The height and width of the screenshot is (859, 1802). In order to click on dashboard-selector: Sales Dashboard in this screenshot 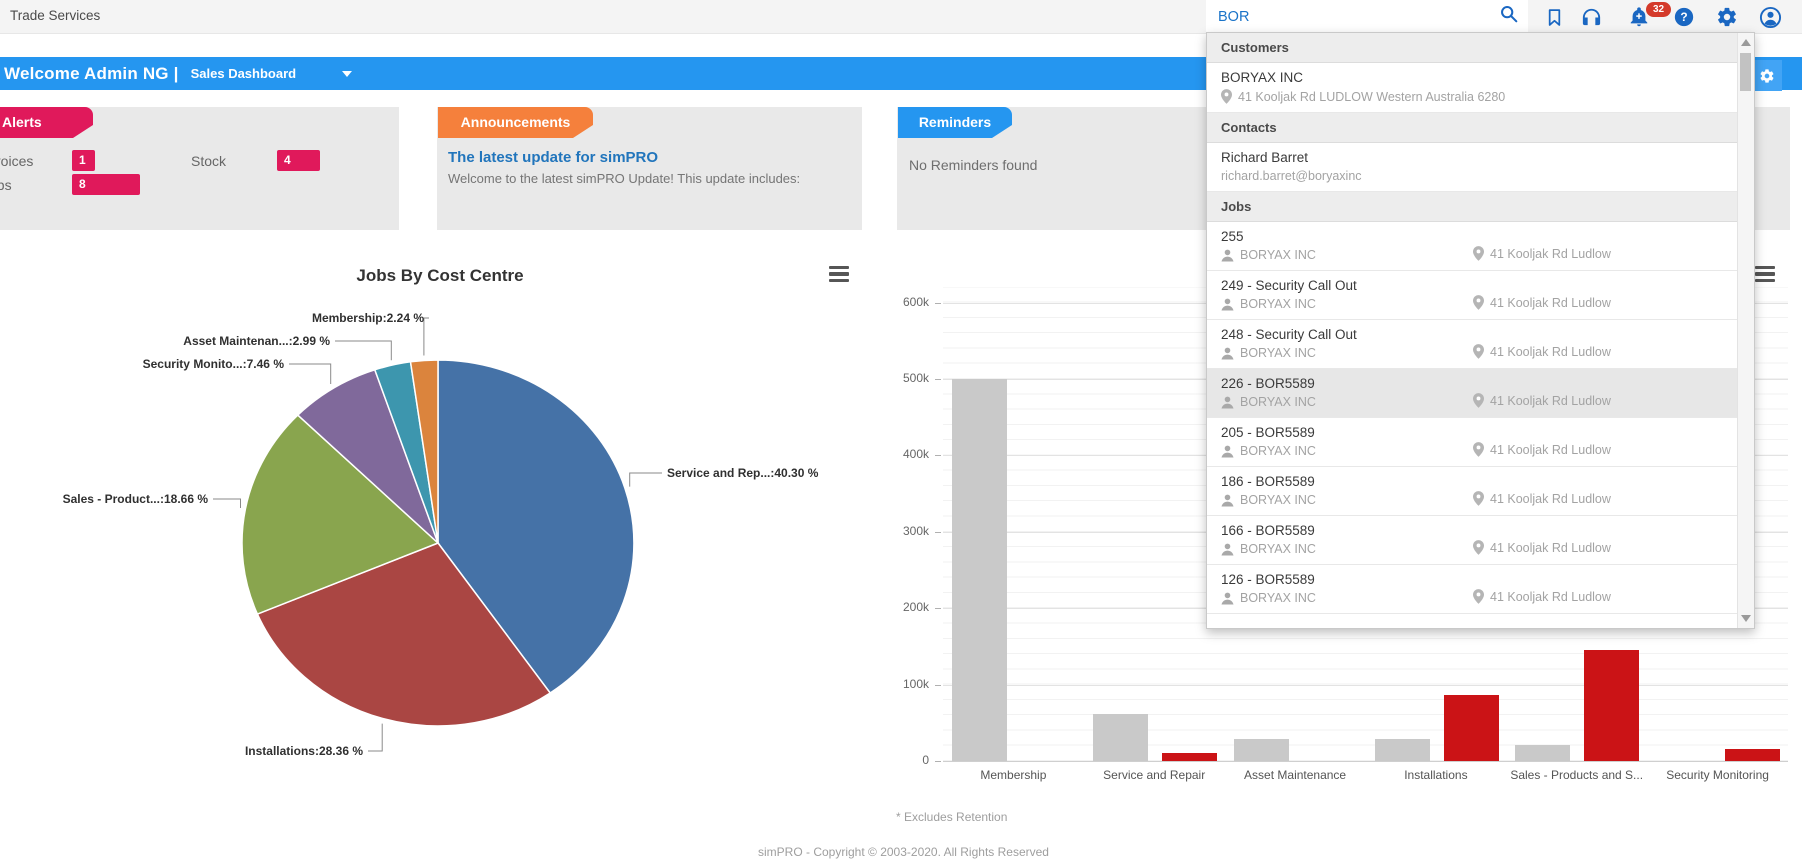, I will do `click(243, 73)`.